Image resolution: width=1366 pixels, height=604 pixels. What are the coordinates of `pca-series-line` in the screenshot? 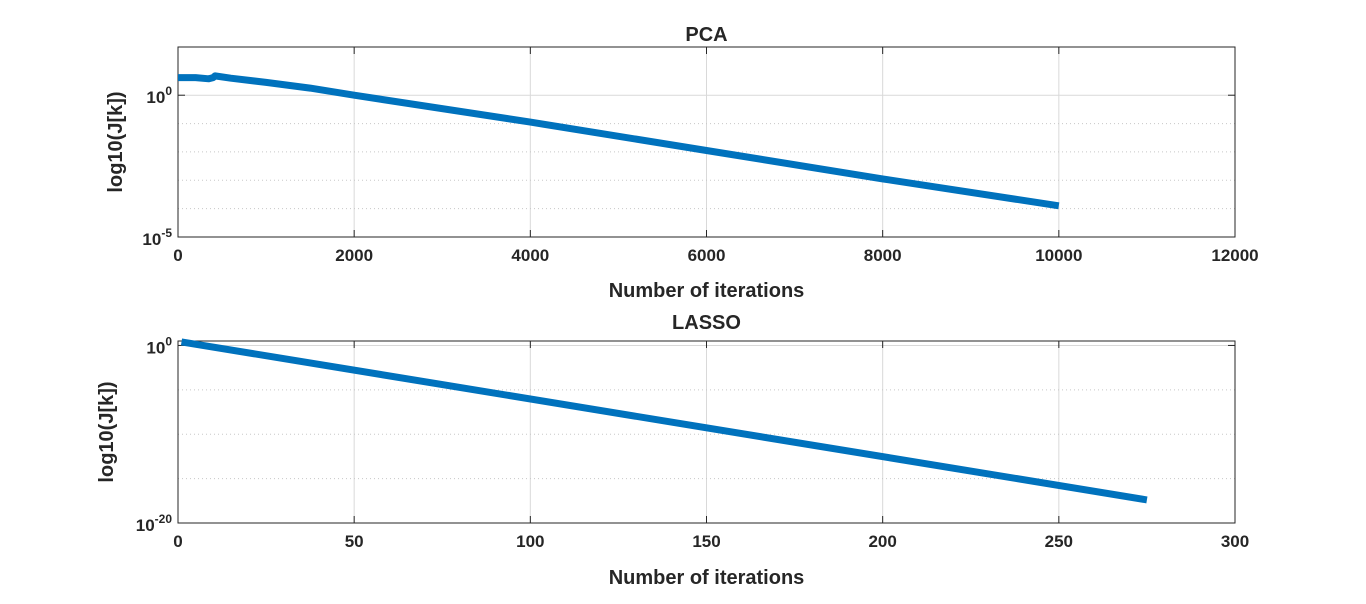 It's located at (619, 141).